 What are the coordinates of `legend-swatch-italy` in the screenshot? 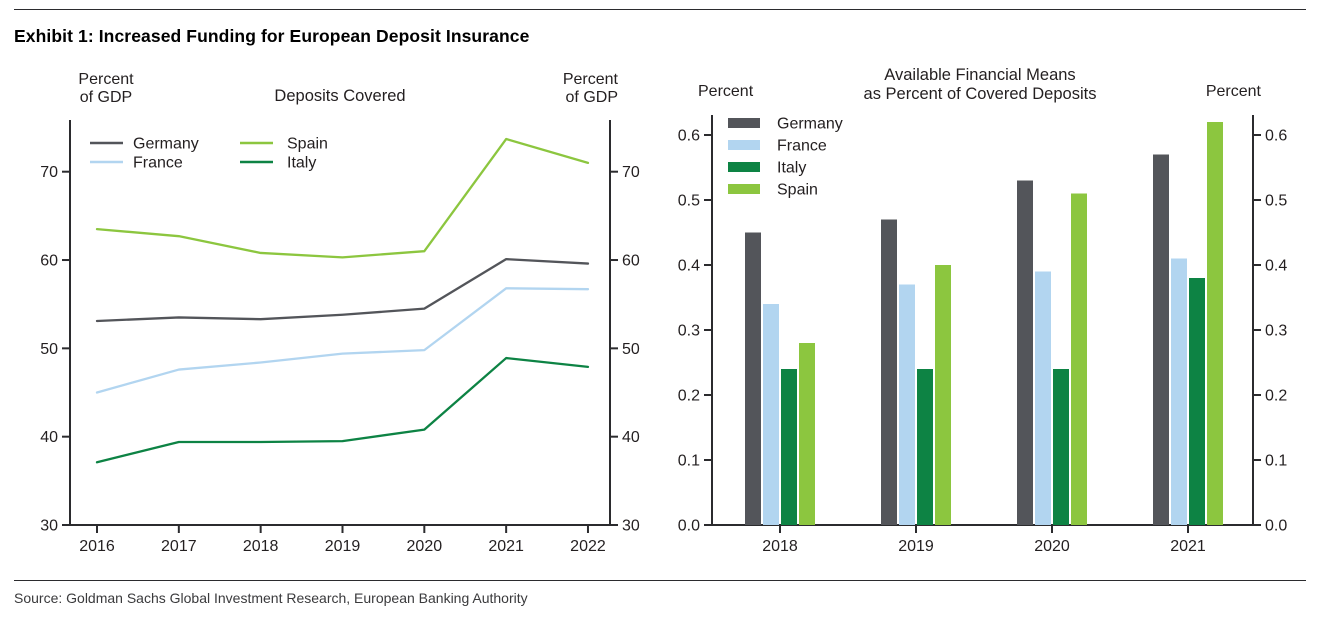 It's located at (744, 167).